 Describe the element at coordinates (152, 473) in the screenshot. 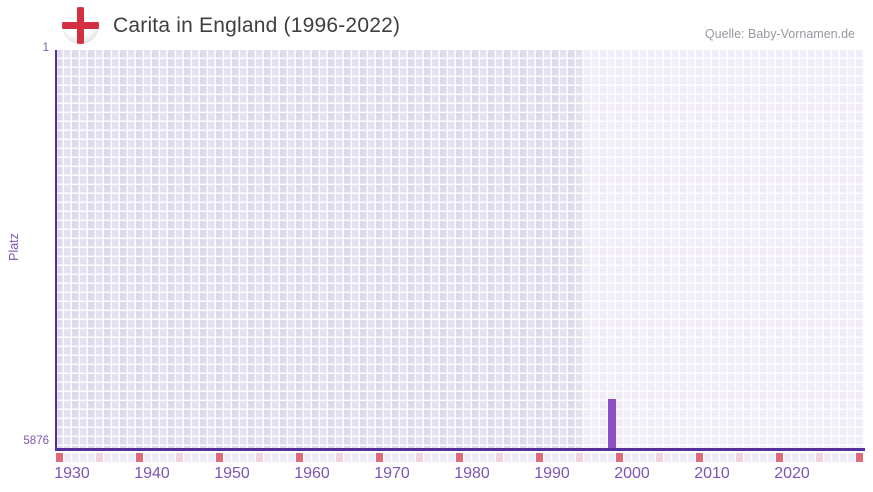

I see `x-tick-label-1940: 1940` at that location.